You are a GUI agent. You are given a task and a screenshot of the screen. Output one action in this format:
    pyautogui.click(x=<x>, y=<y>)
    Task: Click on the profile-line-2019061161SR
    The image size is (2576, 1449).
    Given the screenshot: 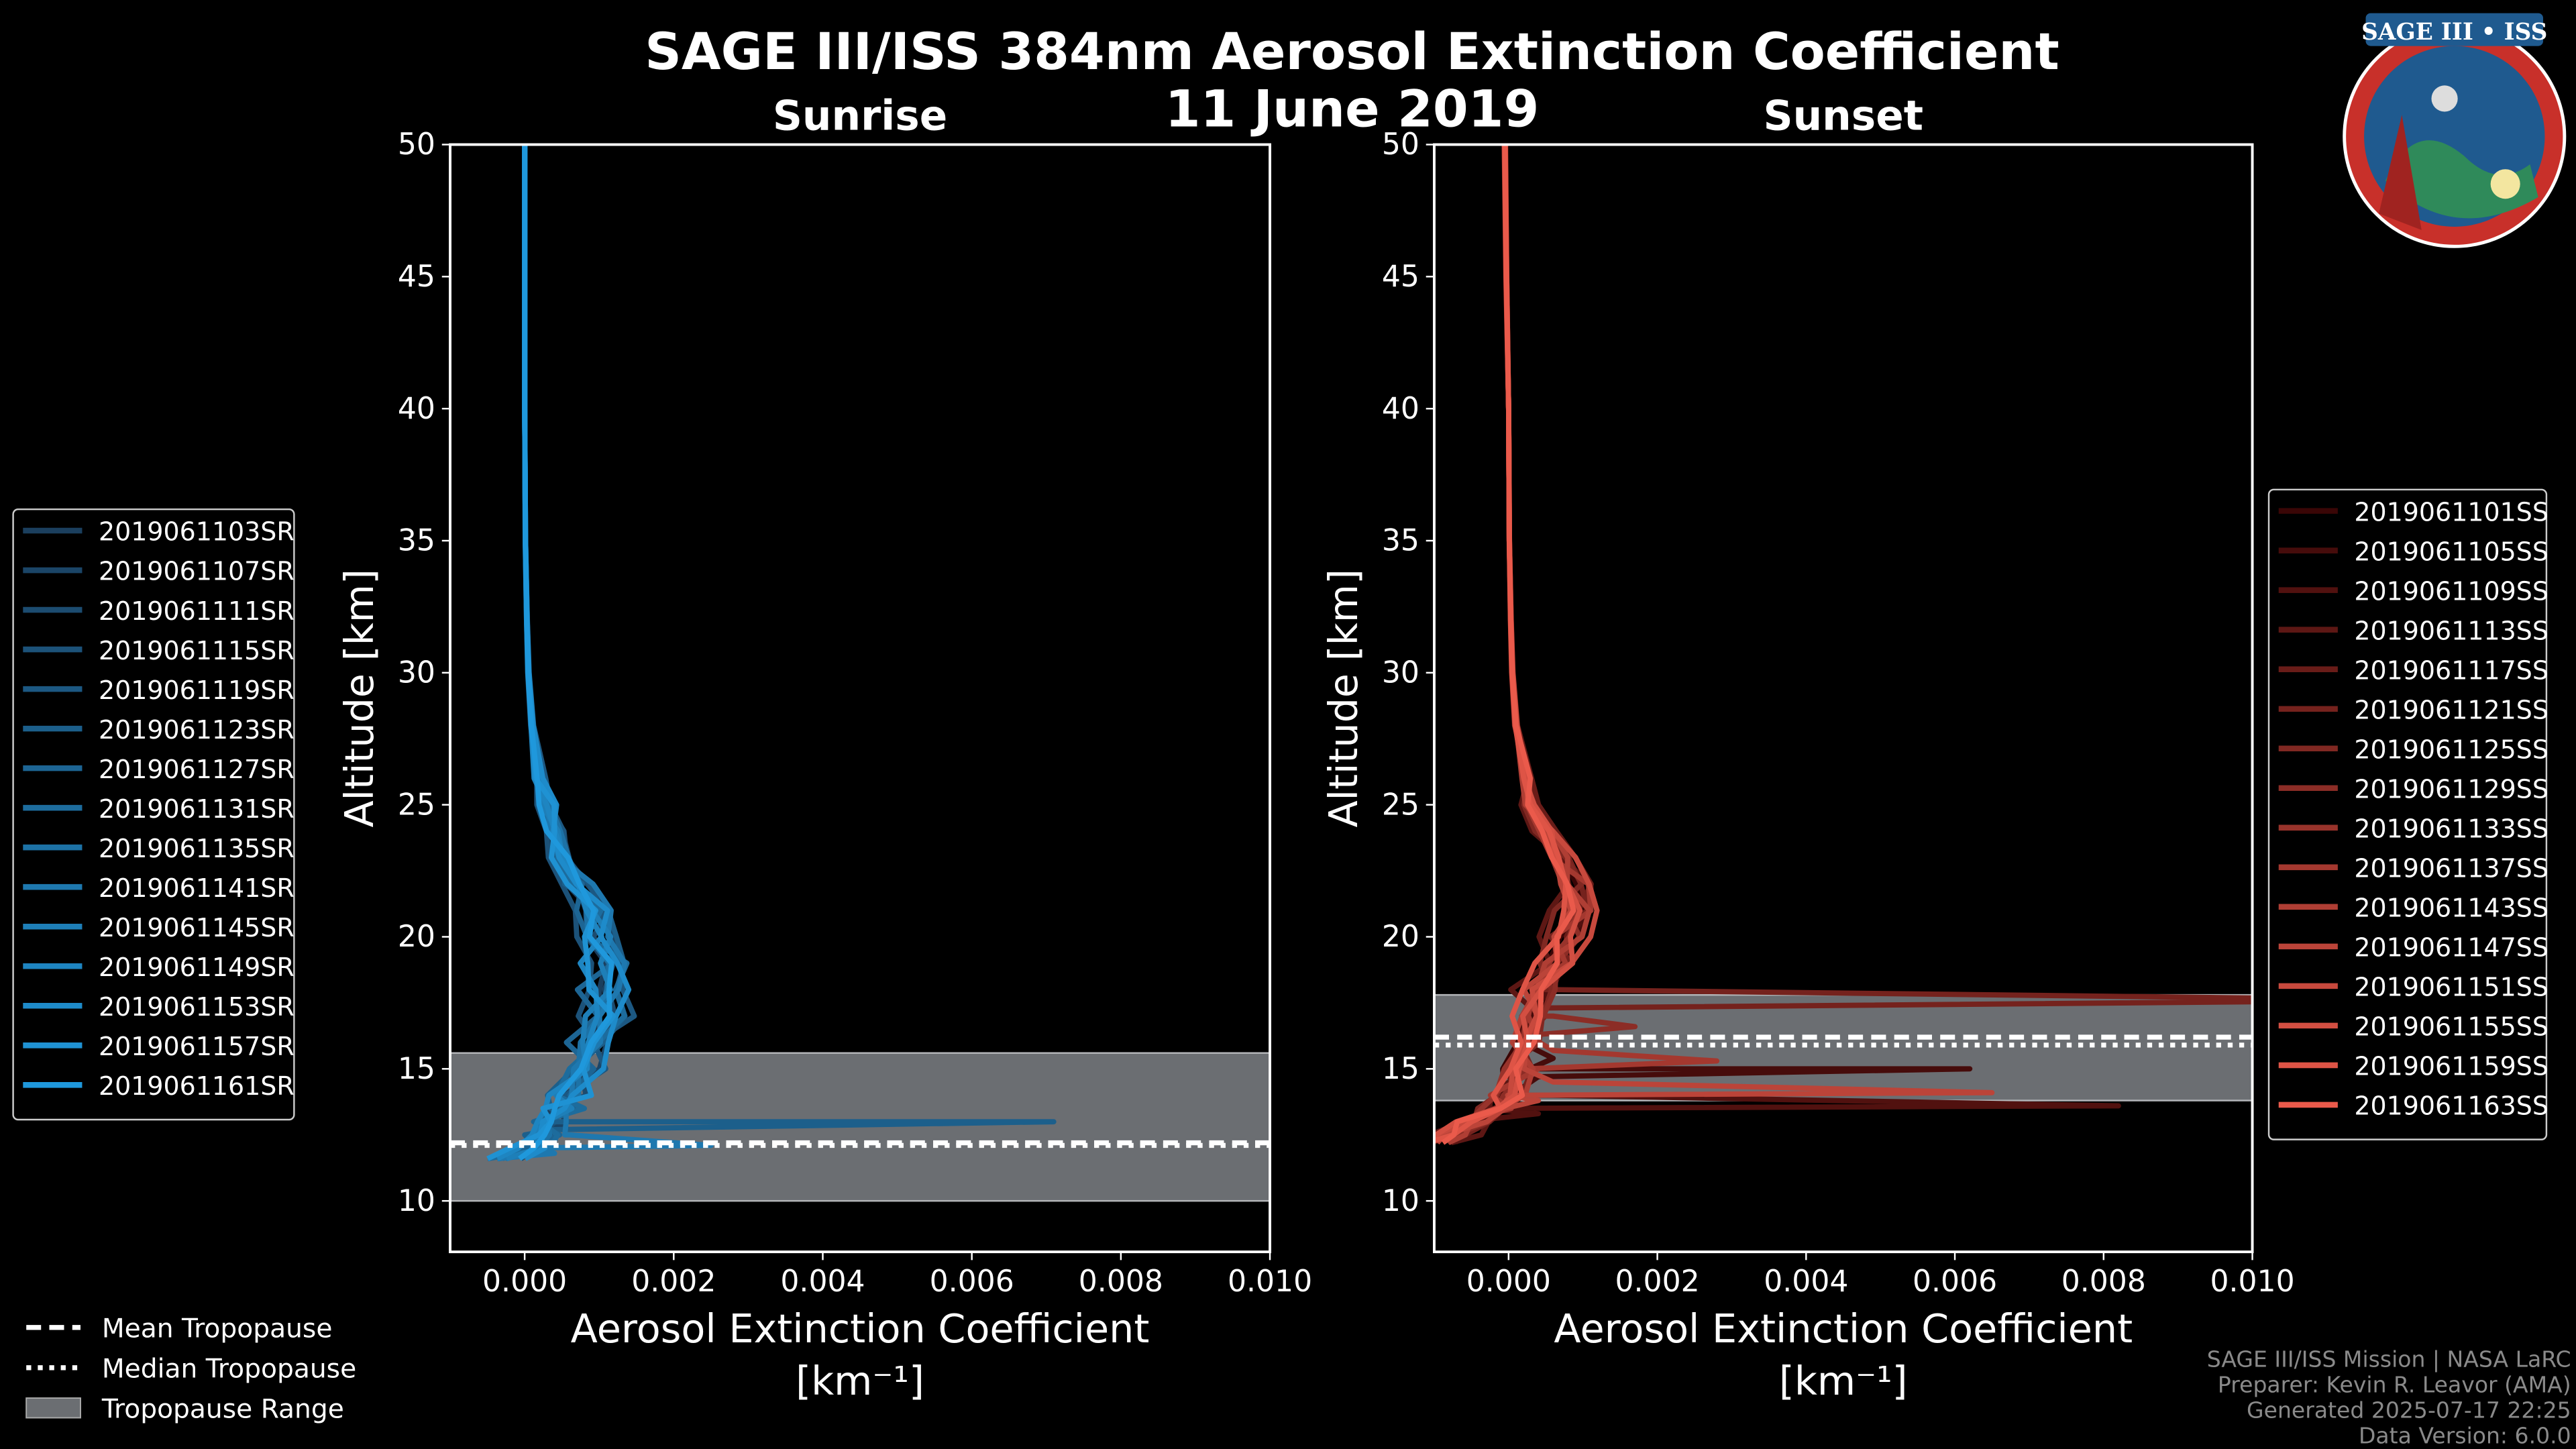 What is the action you would take?
    pyautogui.click(x=566, y=652)
    